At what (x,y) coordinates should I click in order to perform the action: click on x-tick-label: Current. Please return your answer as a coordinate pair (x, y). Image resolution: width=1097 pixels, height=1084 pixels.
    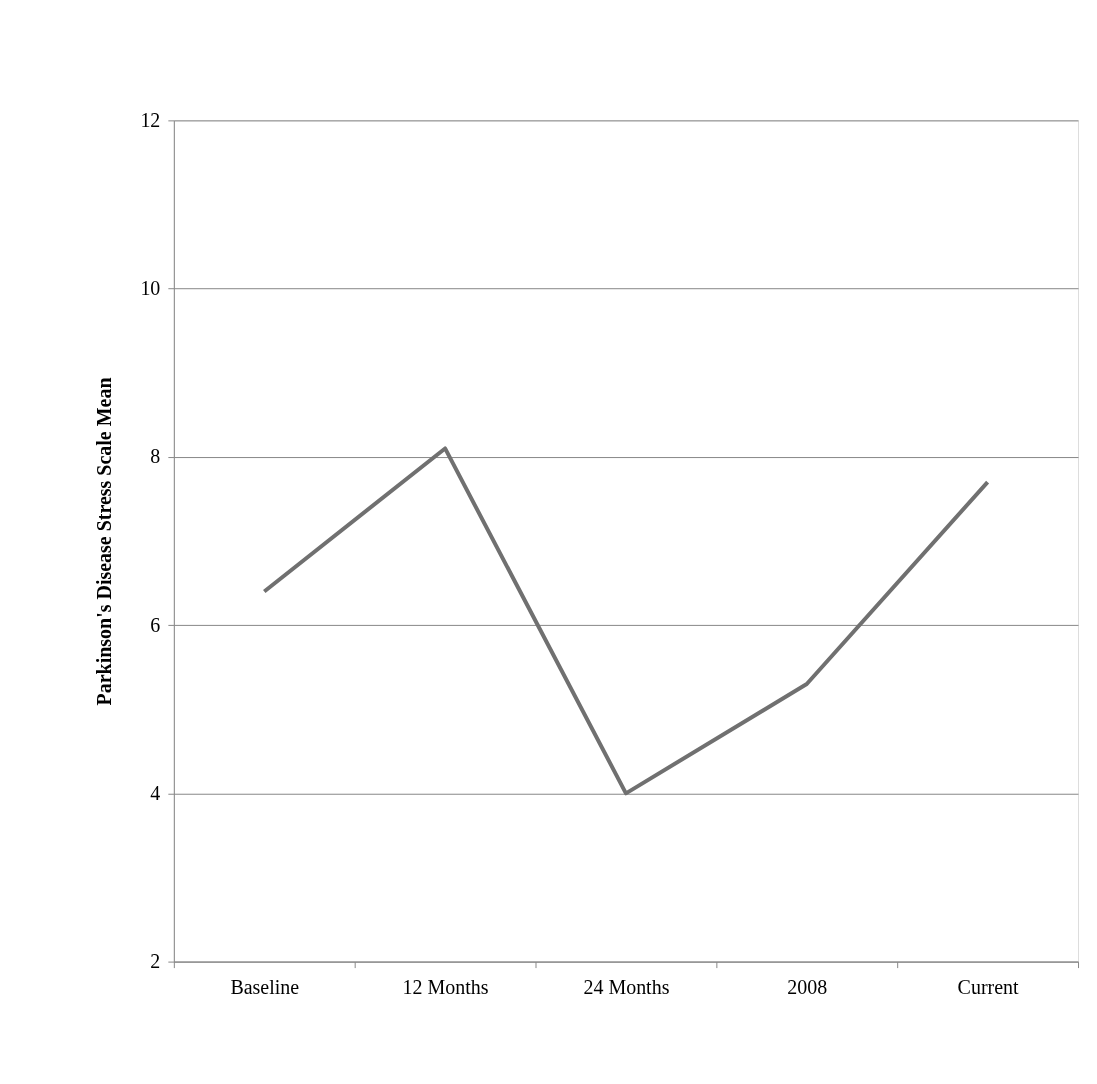
    Looking at the image, I should click on (988, 987).